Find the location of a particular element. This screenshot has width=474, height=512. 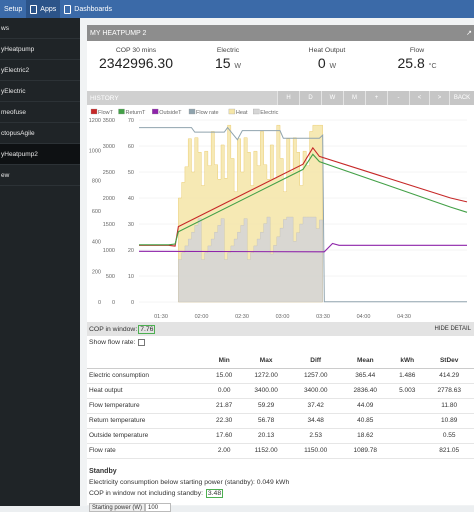

history-title: HISTORY is located at coordinates (104, 98).